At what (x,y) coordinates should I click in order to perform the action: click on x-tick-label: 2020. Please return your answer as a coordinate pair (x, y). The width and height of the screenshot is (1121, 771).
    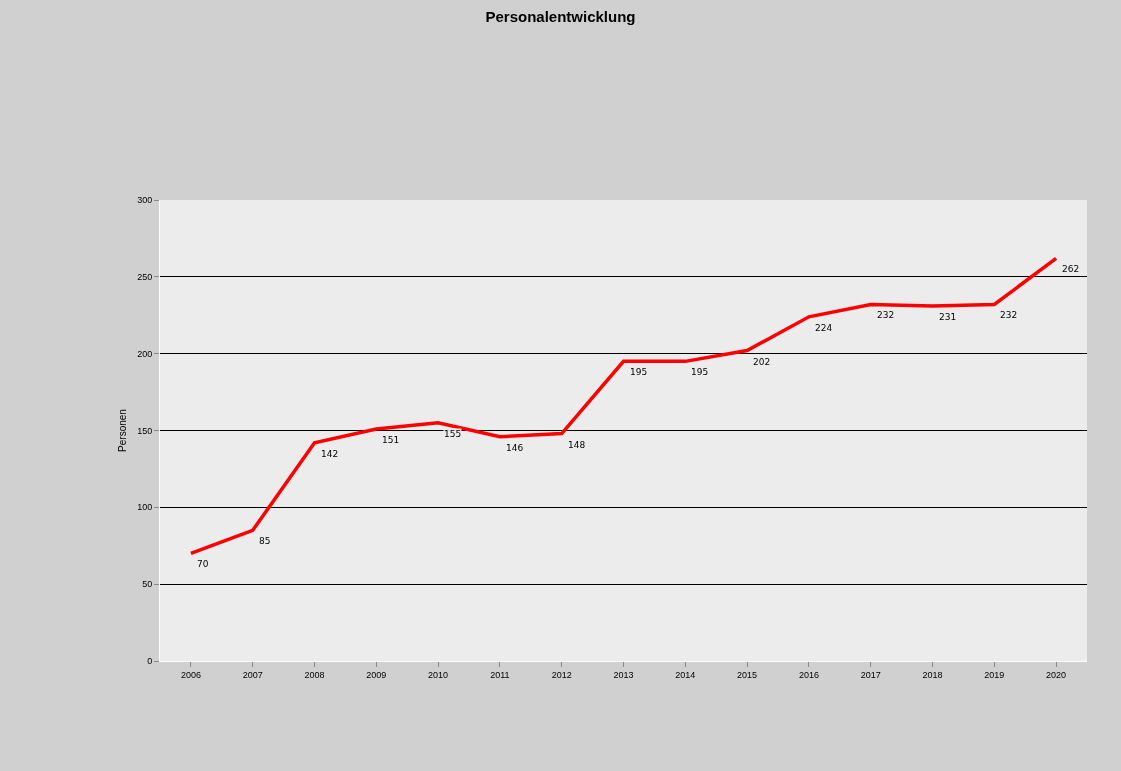
    Looking at the image, I should click on (1056, 674).